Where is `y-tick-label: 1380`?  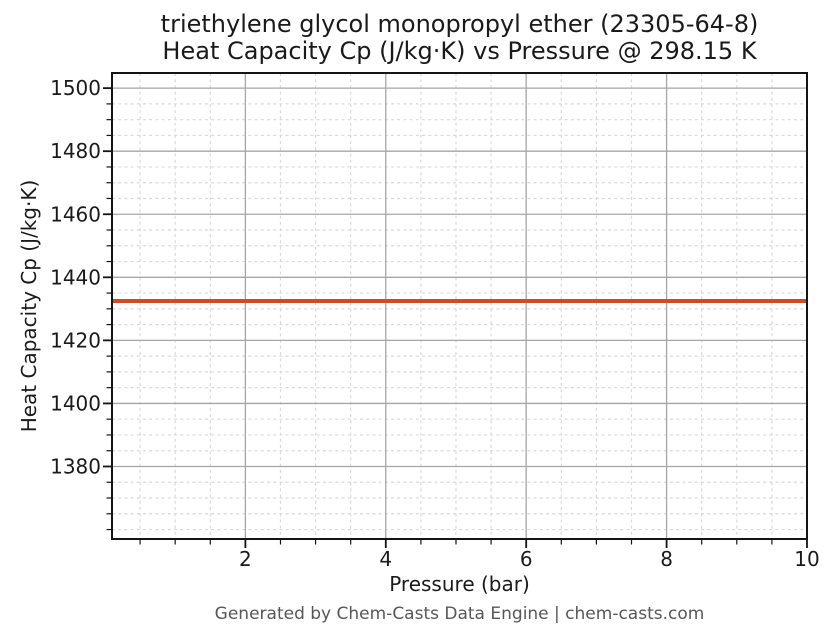
y-tick-label: 1380 is located at coordinates (75, 466).